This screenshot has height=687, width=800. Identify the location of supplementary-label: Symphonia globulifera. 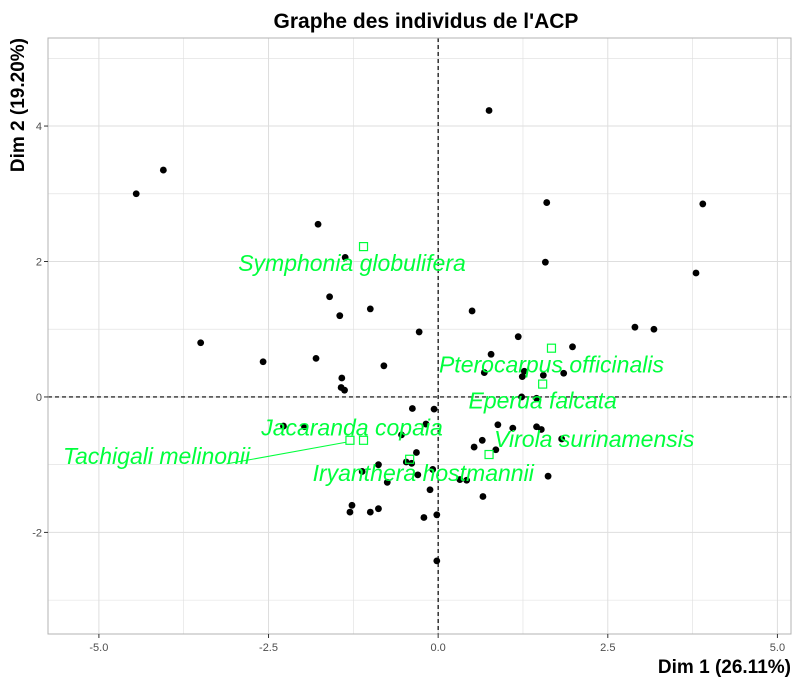
(352, 263).